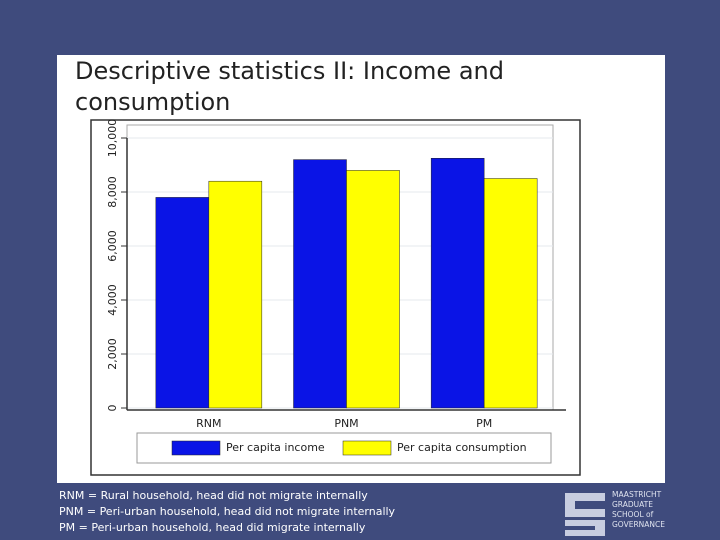  What do you see at coordinates (208, 423) in the screenshot?
I see `x-tick-label: RNM` at bounding box center [208, 423].